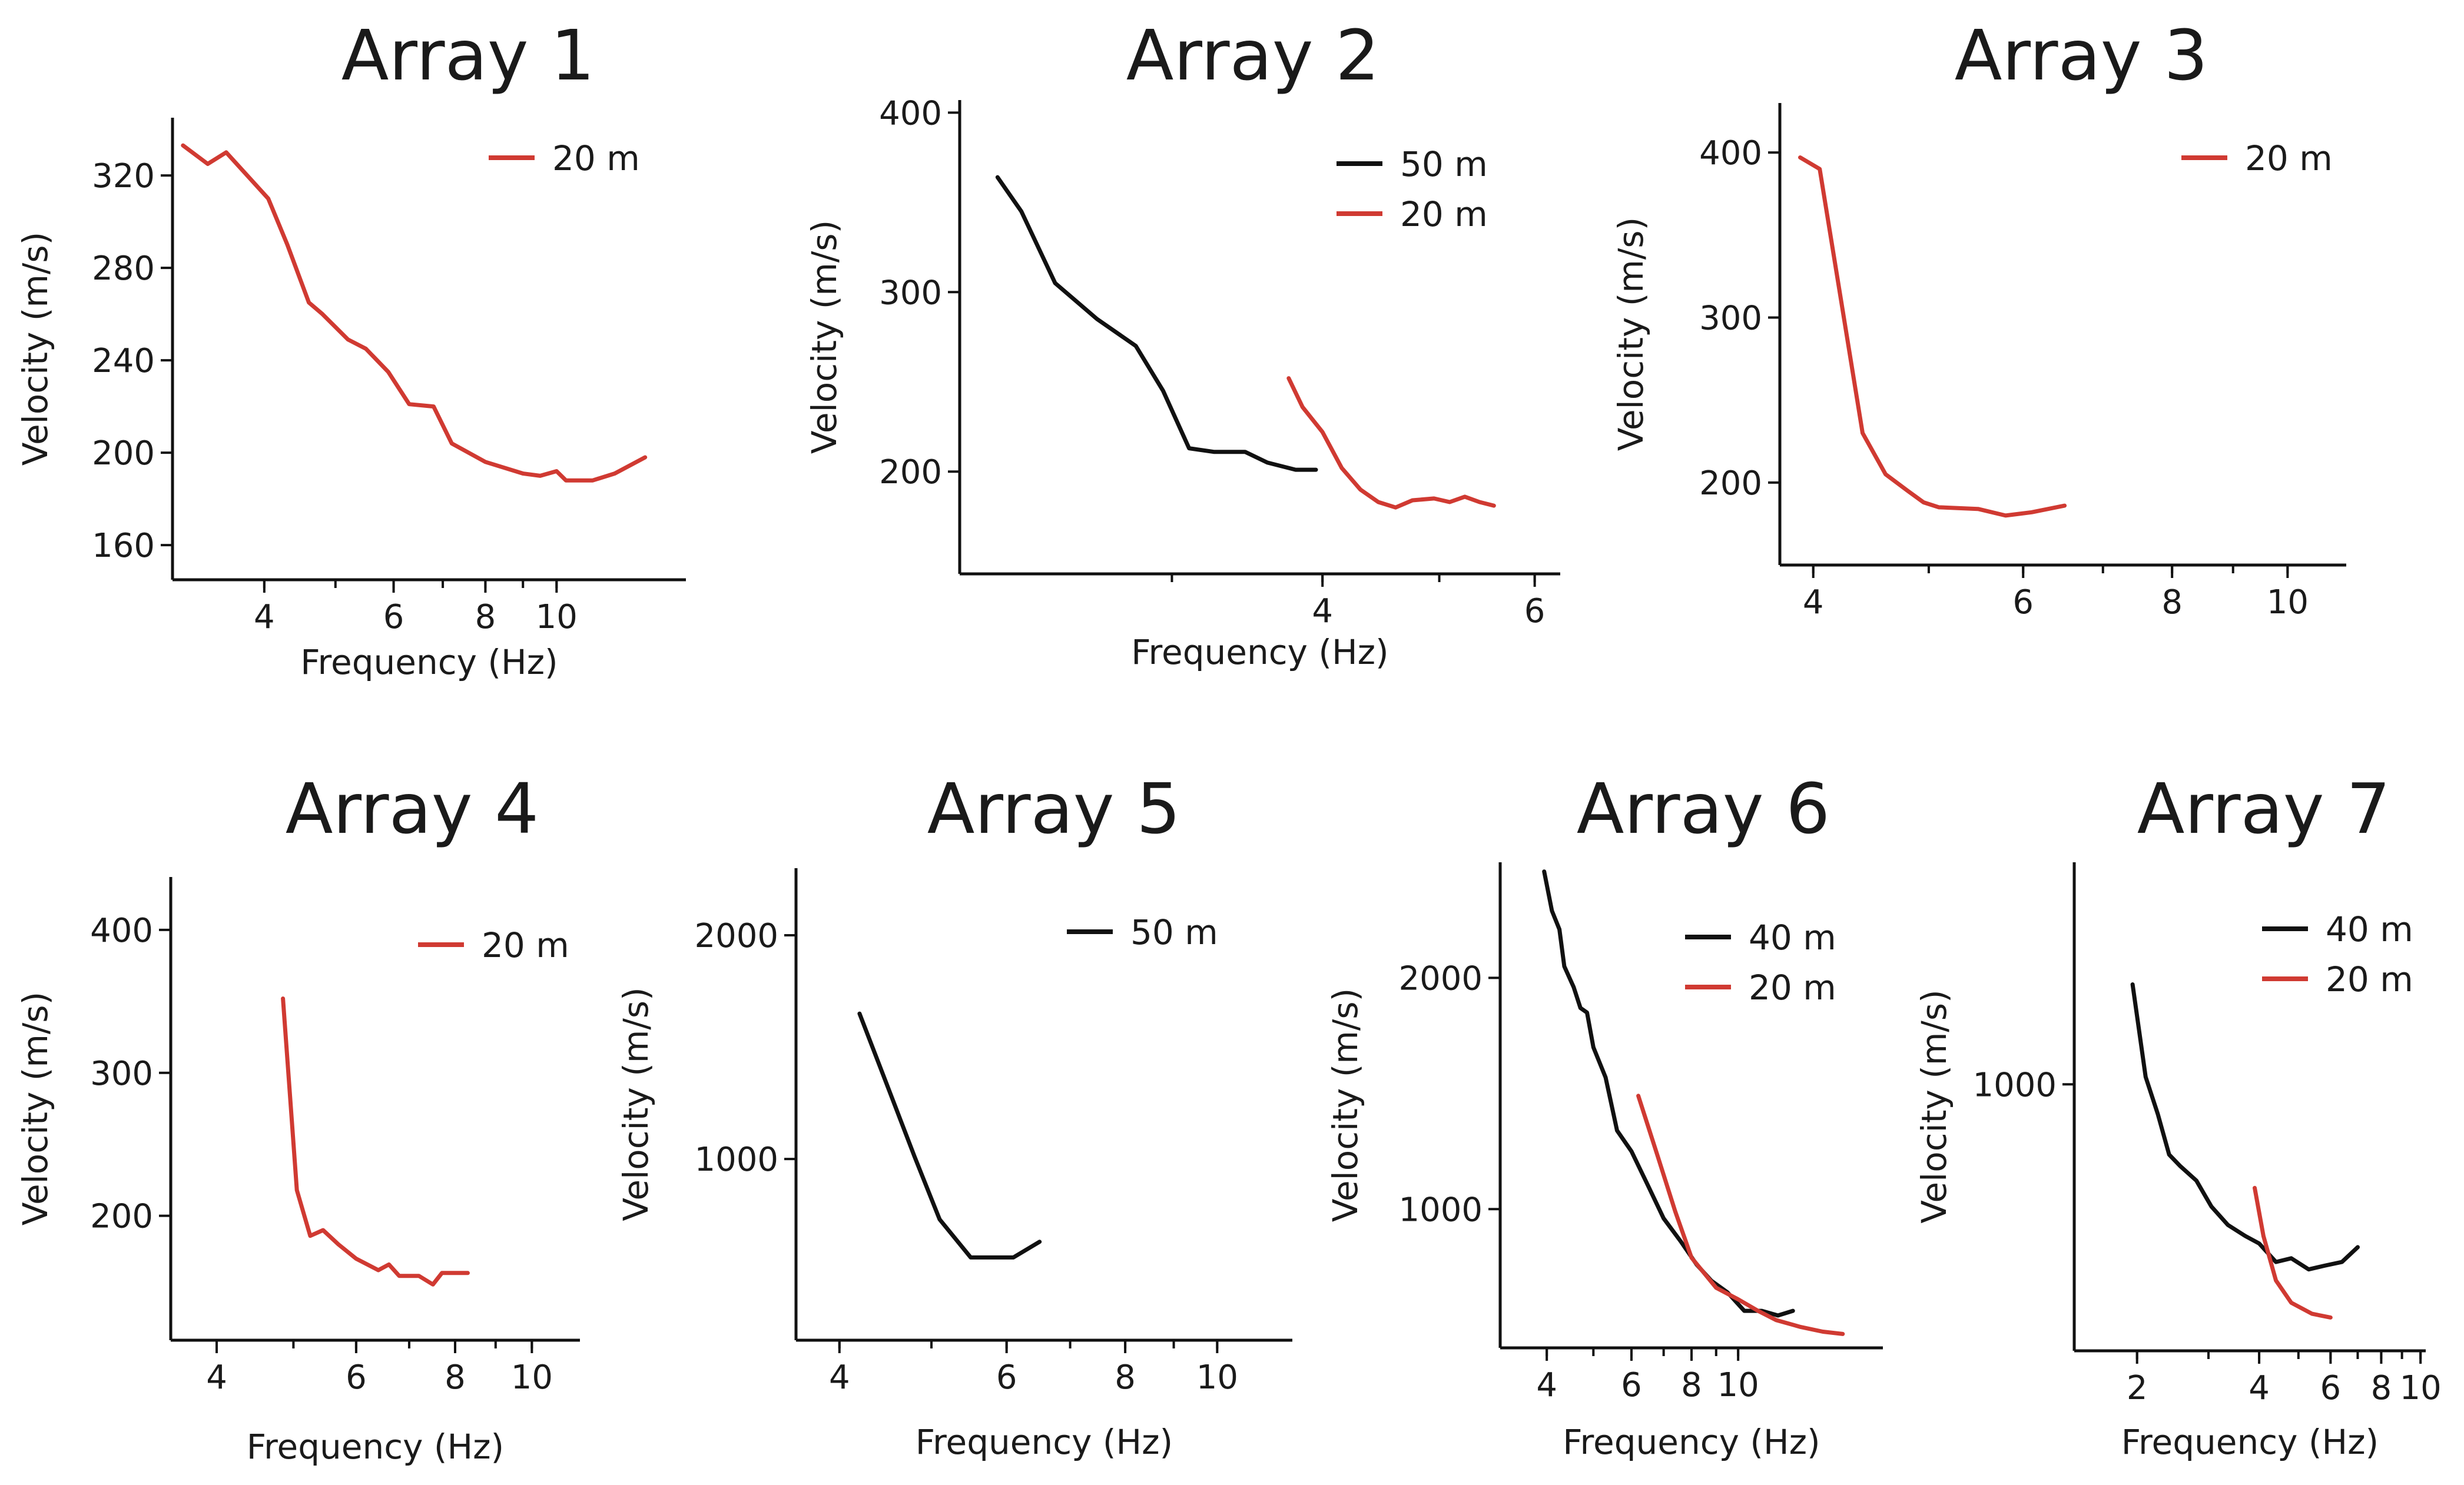 The image size is (2464, 1485). What do you see at coordinates (468, 56) in the screenshot?
I see `chart-title: Array 1` at bounding box center [468, 56].